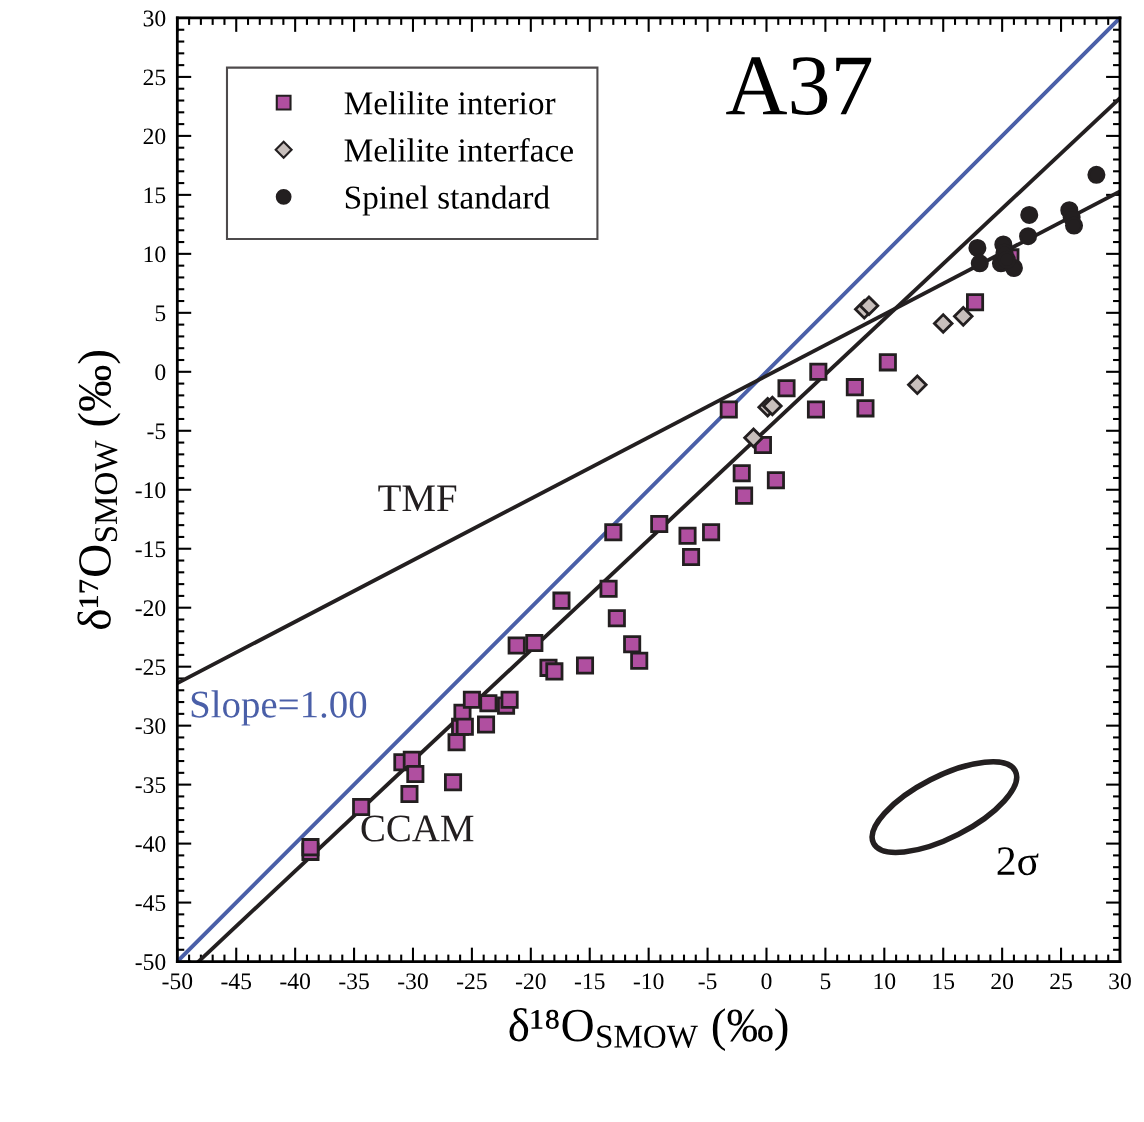  I want to click on x-tick-label: 30, so click(1120, 981).